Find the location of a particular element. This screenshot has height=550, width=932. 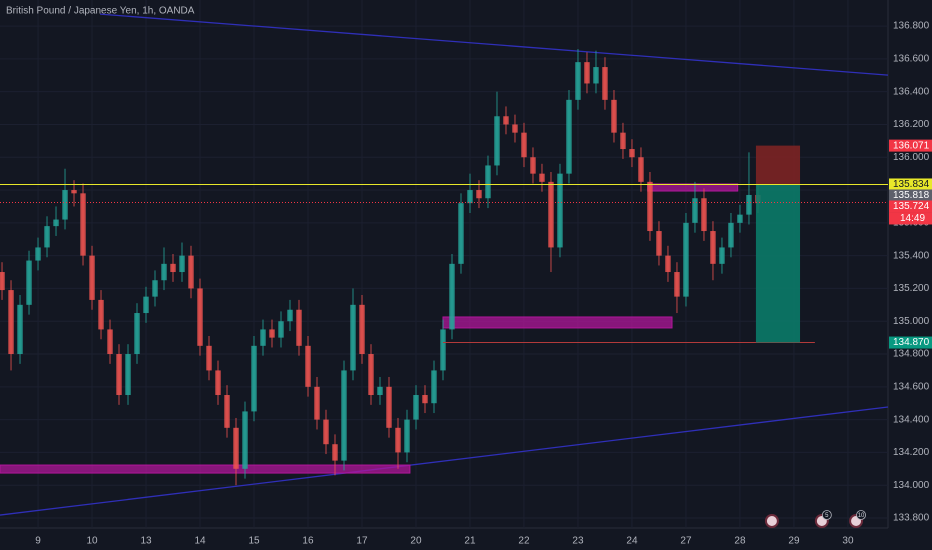

y-tick-label: 134.800 is located at coordinates (911, 354).